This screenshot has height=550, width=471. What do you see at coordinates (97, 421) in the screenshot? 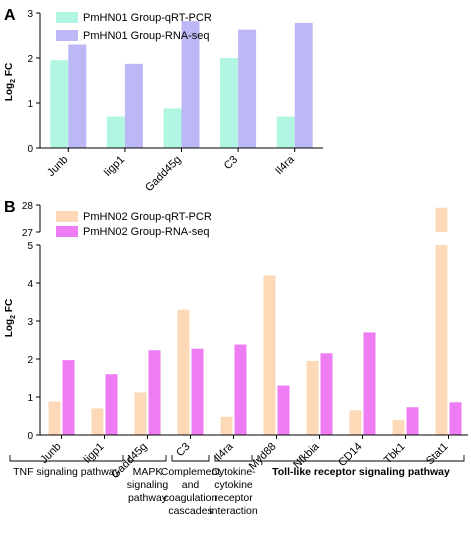
I see `bar-b-qpcr-iigp1` at bounding box center [97, 421].